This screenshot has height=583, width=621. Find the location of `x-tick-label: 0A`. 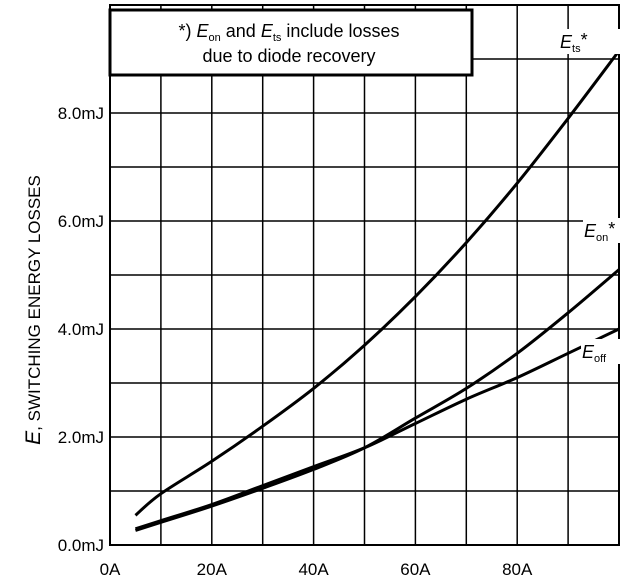

x-tick-label: 0A is located at coordinates (110, 569).